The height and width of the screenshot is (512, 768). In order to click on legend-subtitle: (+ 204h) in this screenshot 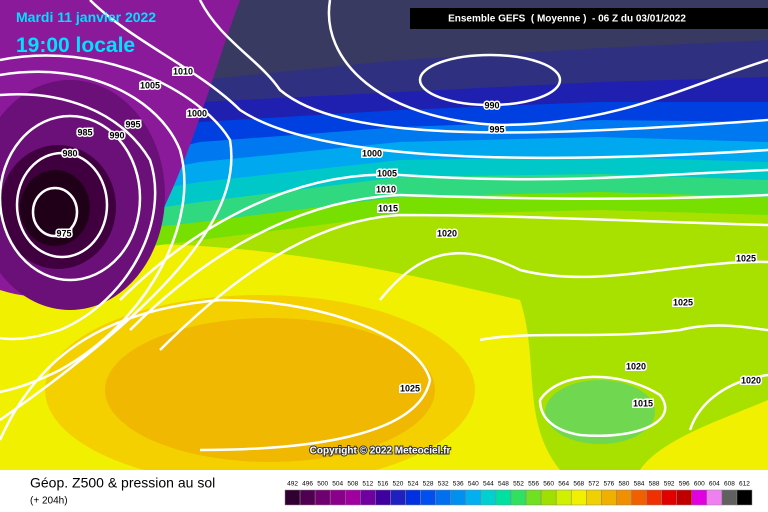, I will do `click(49, 501)`.